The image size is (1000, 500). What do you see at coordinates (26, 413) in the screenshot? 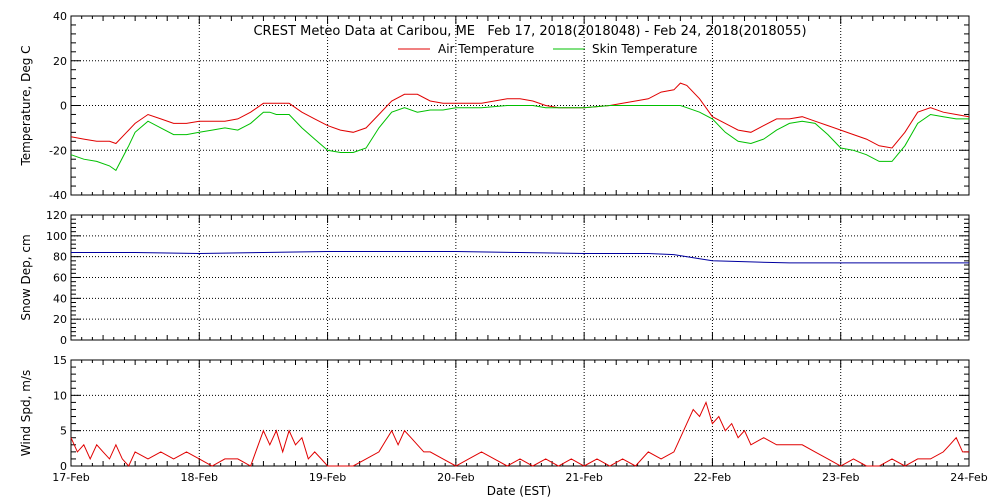
I see `y-axis-title: Wind Spd, m/s` at bounding box center [26, 413].